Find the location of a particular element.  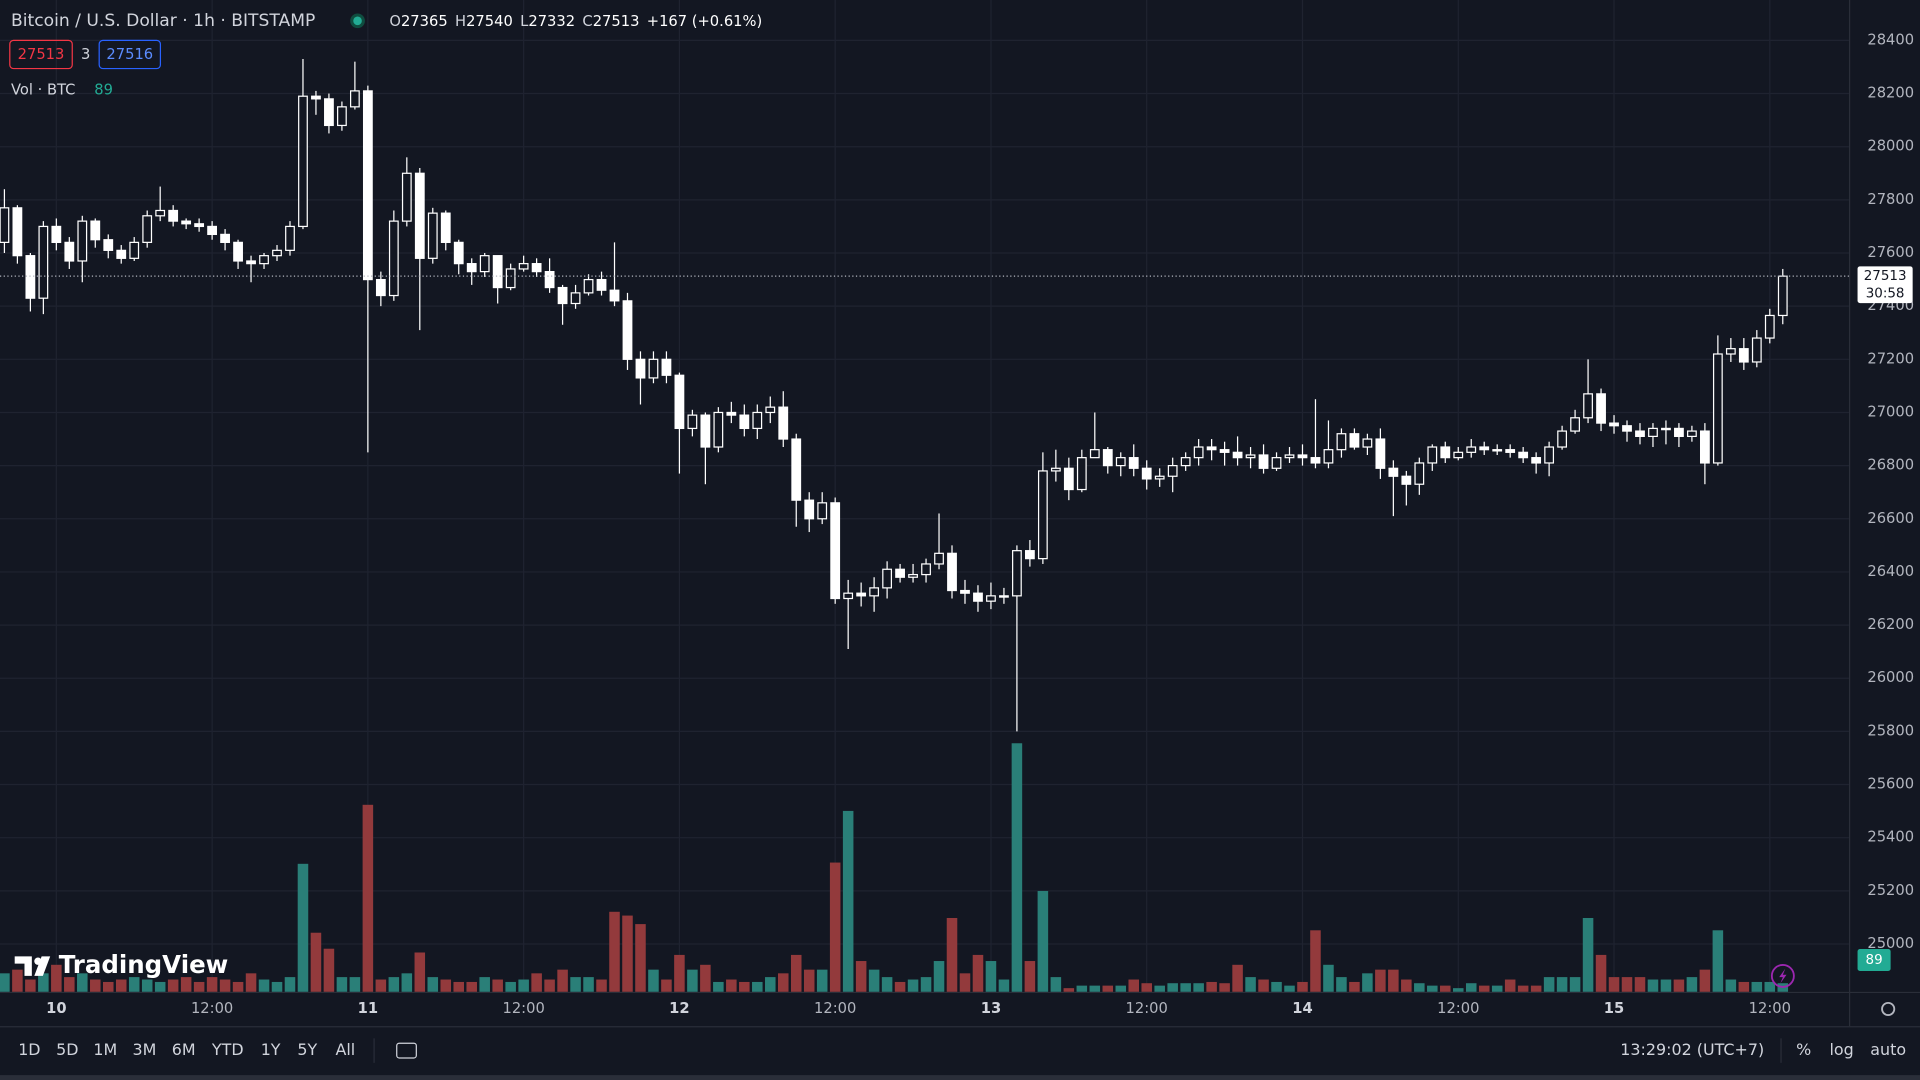

scale-button: auto is located at coordinates (1888, 1049).